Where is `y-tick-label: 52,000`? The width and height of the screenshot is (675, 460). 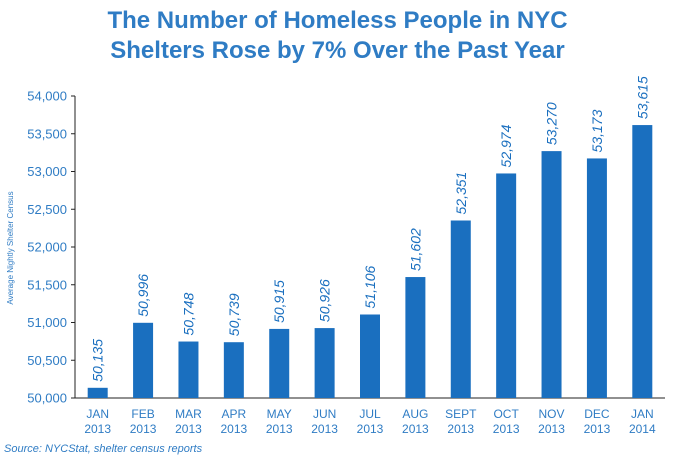
y-tick-label: 52,000 is located at coordinates (47, 247).